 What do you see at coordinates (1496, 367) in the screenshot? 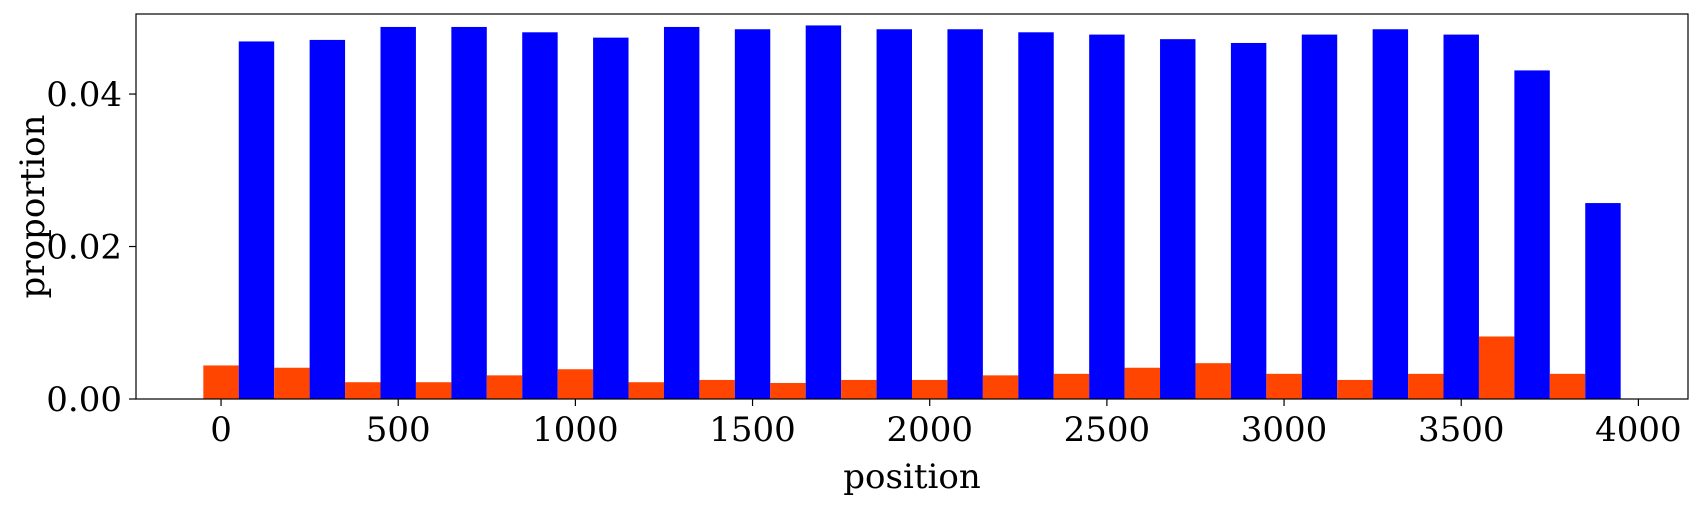
I see `bar-series1-bin19` at bounding box center [1496, 367].